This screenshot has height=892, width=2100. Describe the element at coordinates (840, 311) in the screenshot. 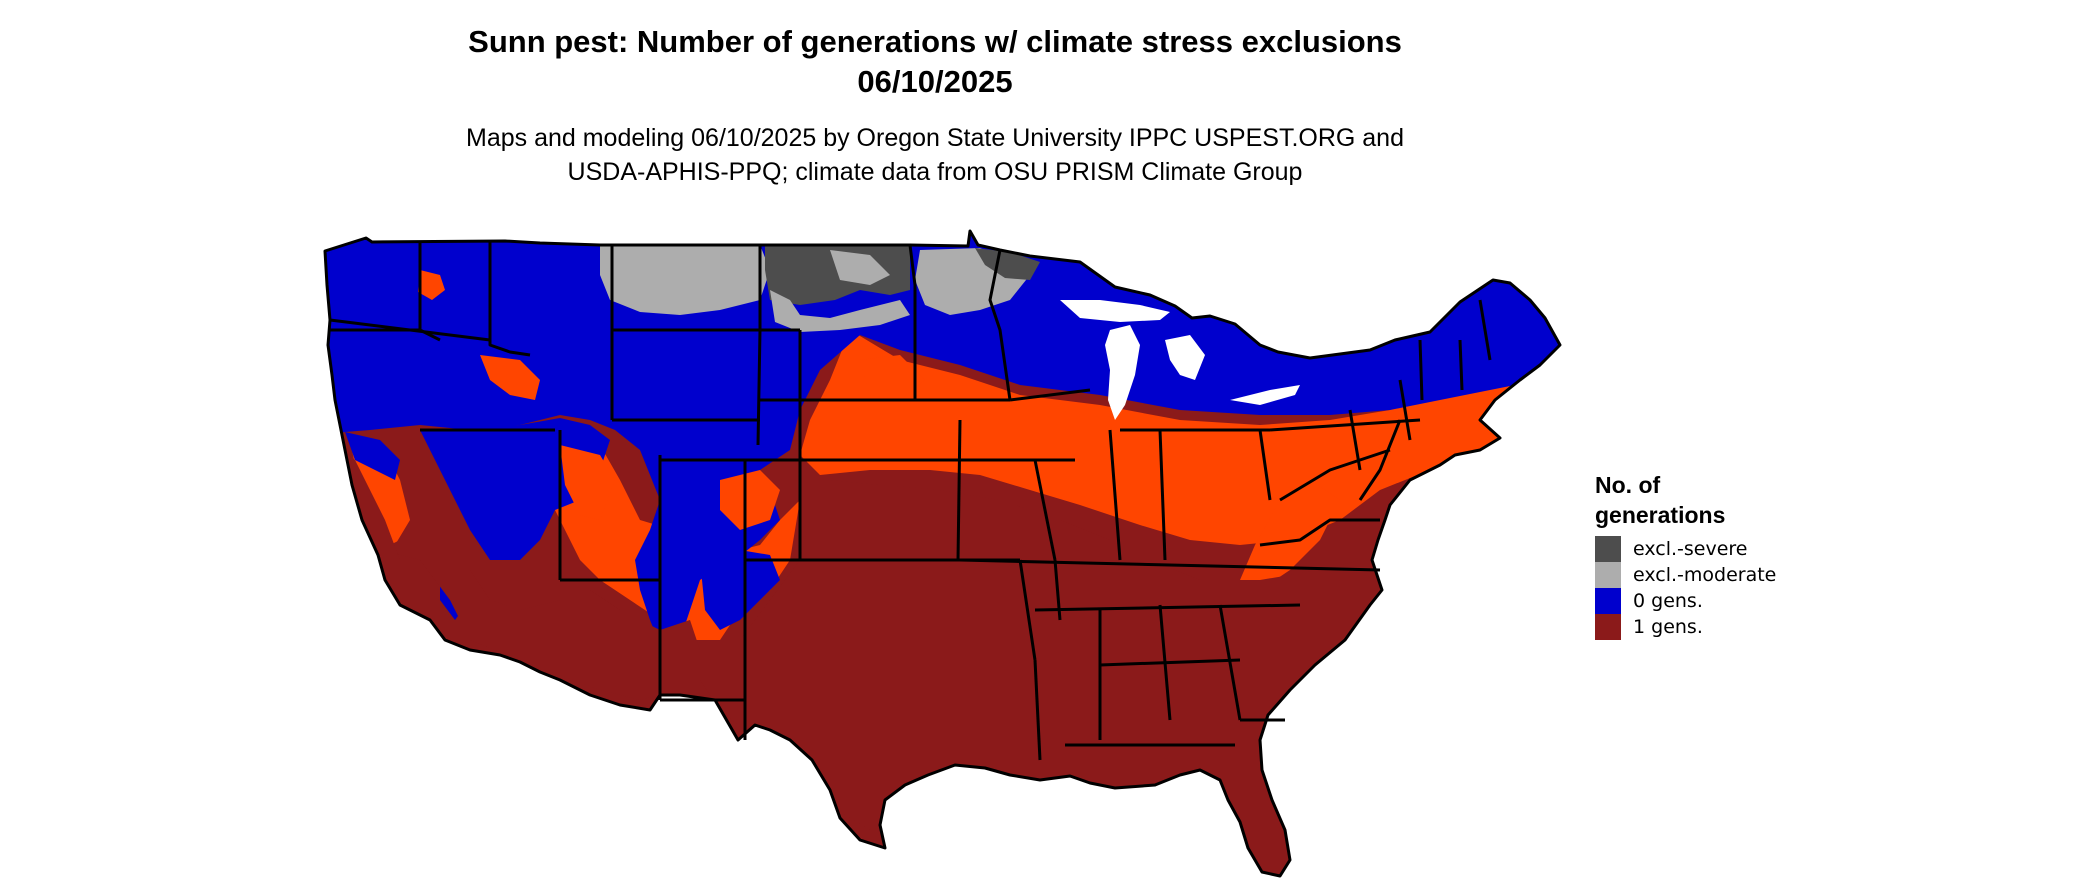

I see `excl-moderate-montana-east` at that location.